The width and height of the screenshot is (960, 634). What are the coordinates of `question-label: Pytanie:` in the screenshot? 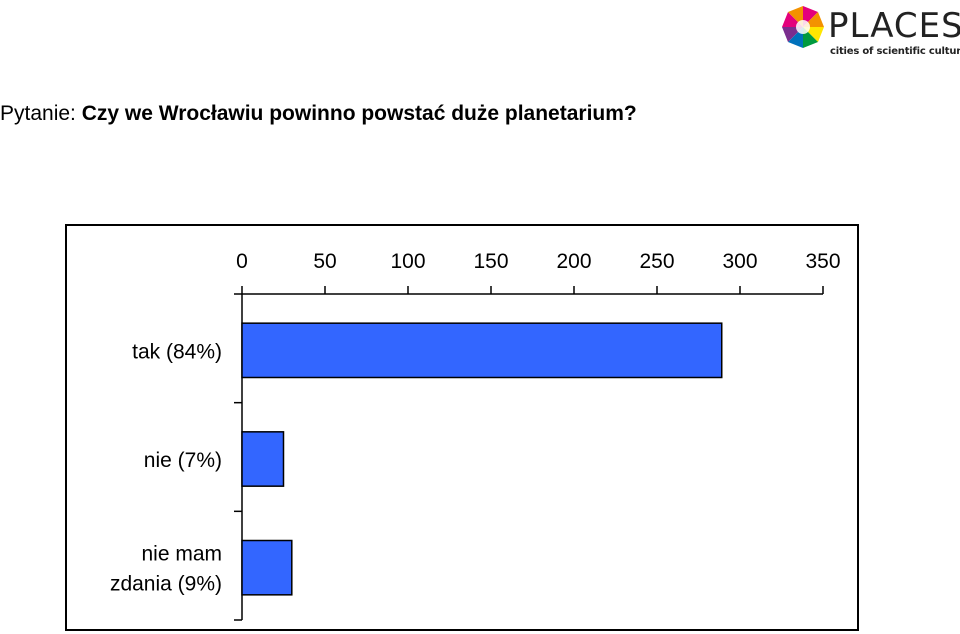 It's located at (41, 113).